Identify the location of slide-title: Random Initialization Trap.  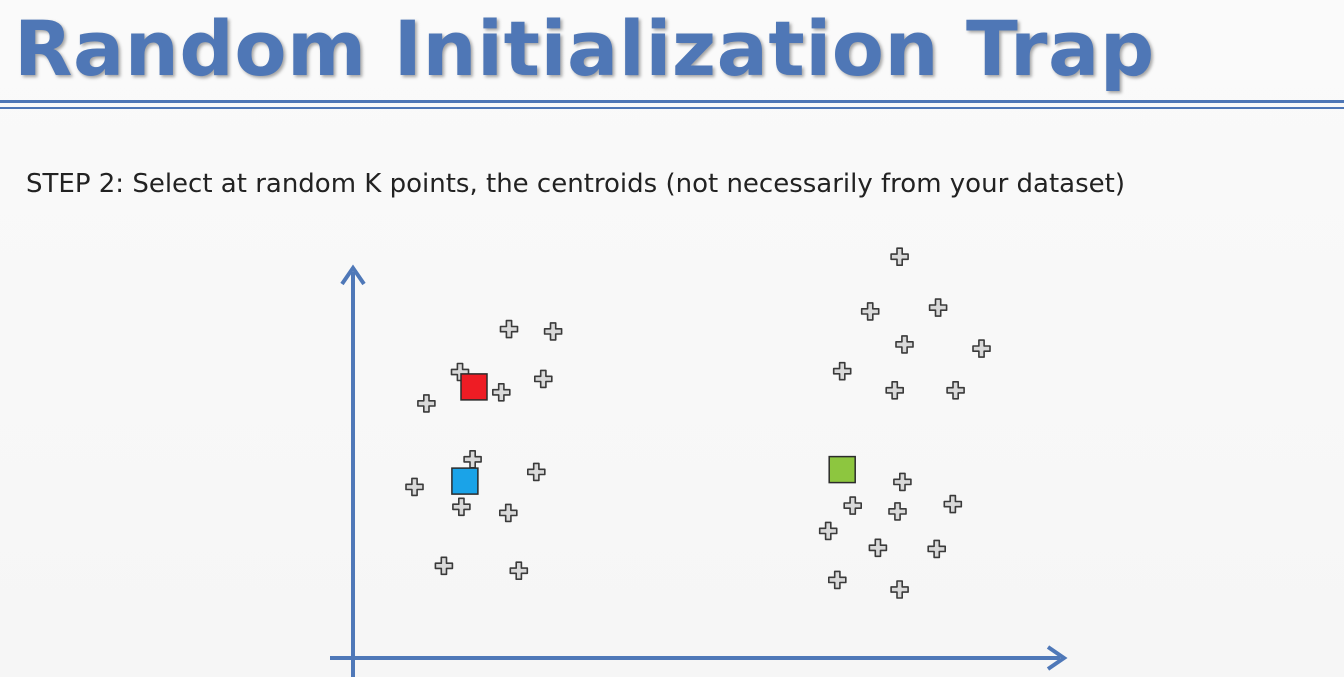
(584, 48).